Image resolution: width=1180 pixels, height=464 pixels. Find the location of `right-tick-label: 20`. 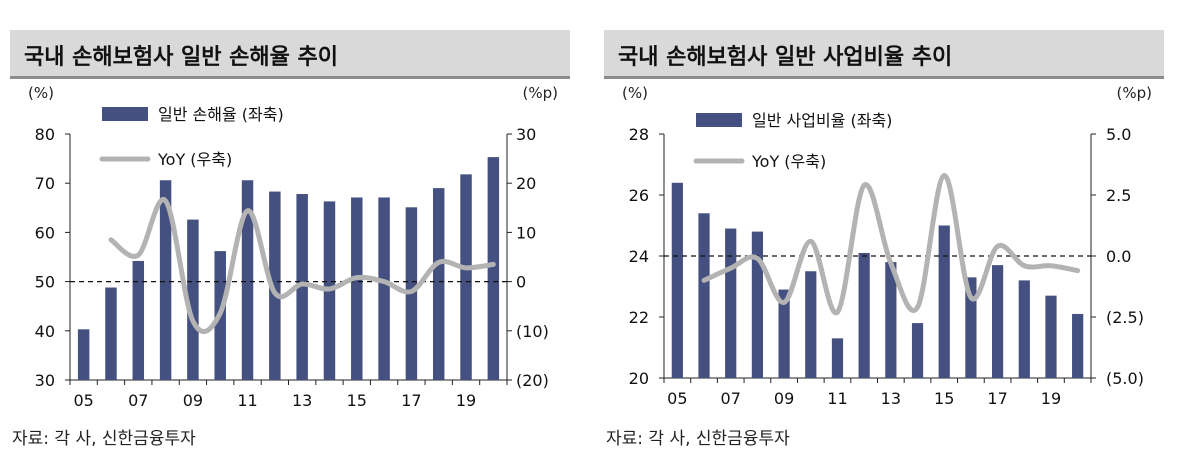

right-tick-label: 20 is located at coordinates (526, 183).